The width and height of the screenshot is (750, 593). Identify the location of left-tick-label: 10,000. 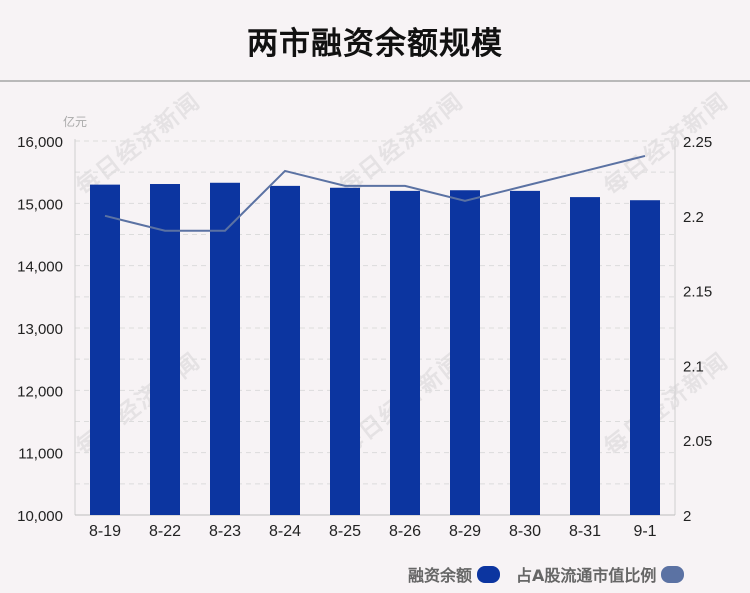
(40, 516).